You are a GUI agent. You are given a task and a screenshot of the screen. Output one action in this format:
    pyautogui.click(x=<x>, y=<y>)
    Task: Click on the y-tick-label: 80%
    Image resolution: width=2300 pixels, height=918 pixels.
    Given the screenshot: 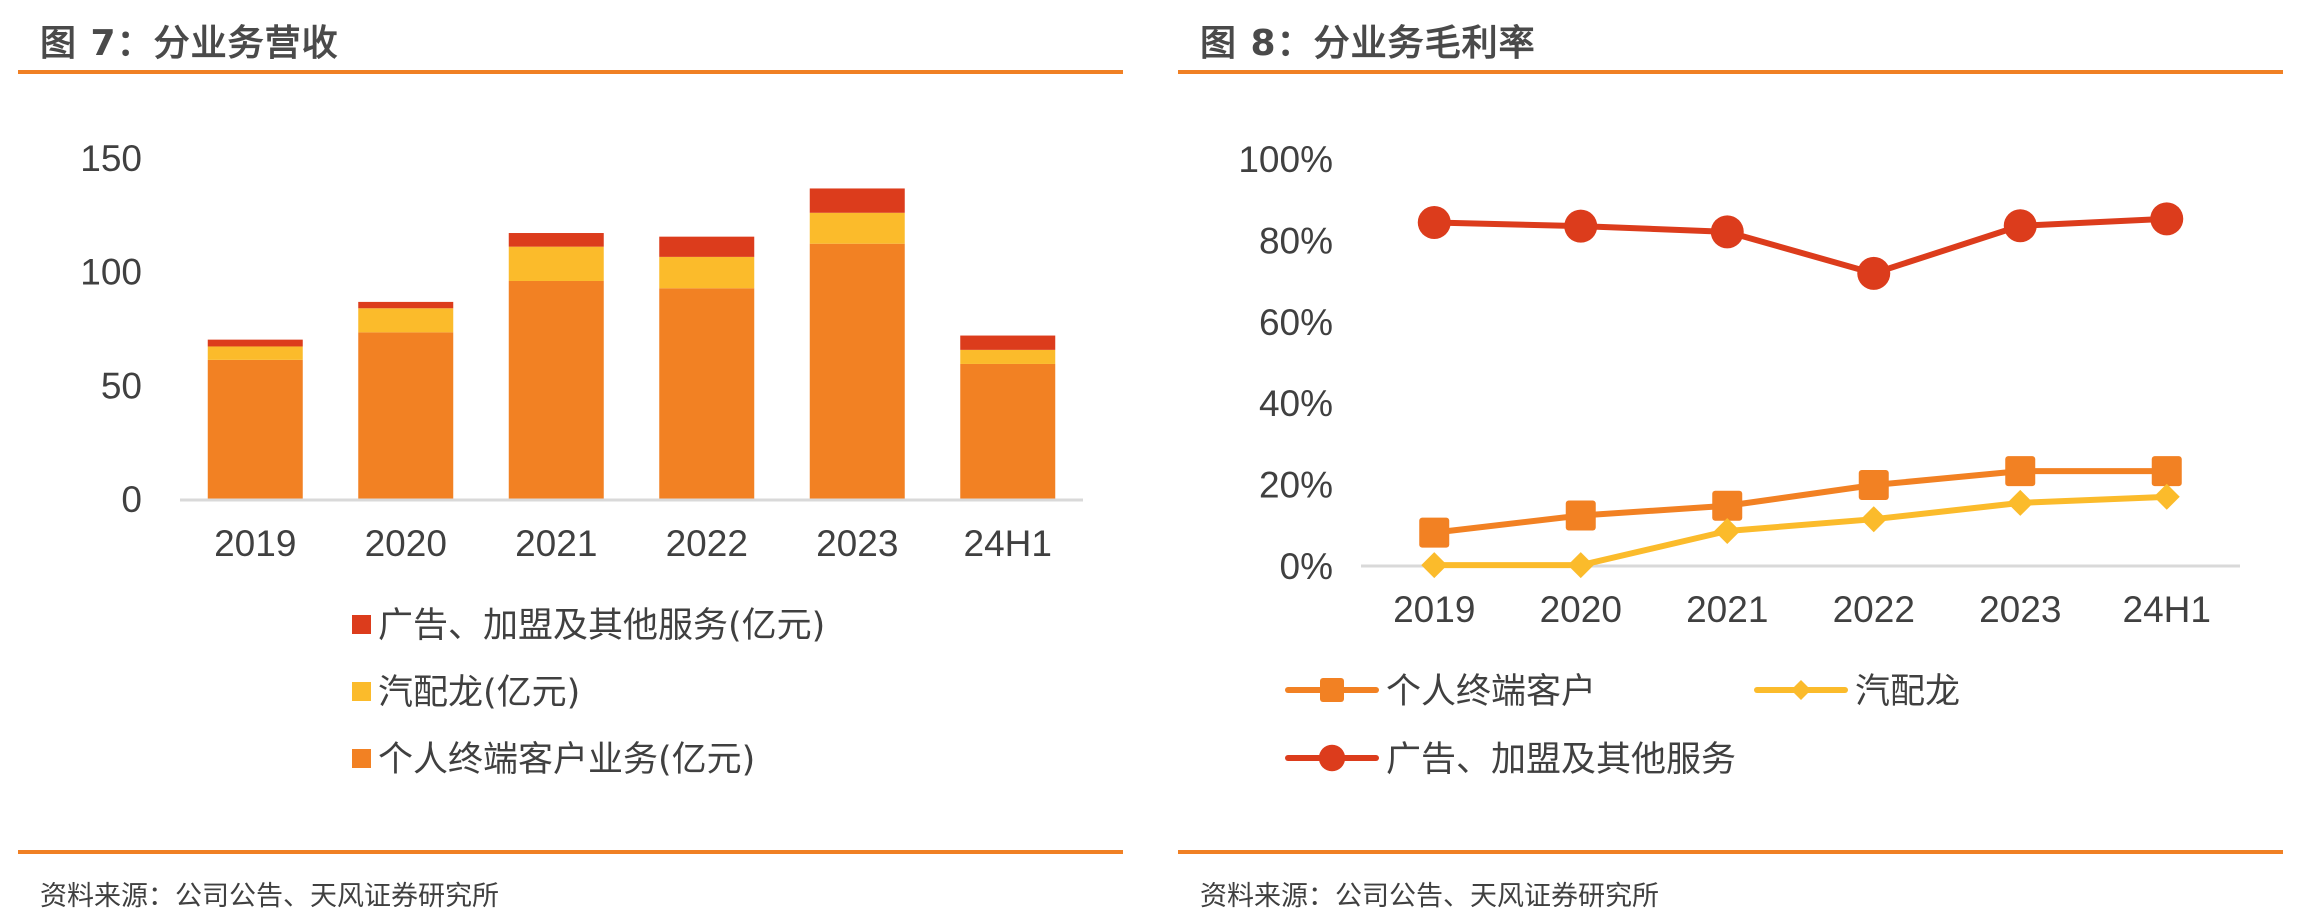 What is the action you would take?
    pyautogui.click(x=1296, y=240)
    